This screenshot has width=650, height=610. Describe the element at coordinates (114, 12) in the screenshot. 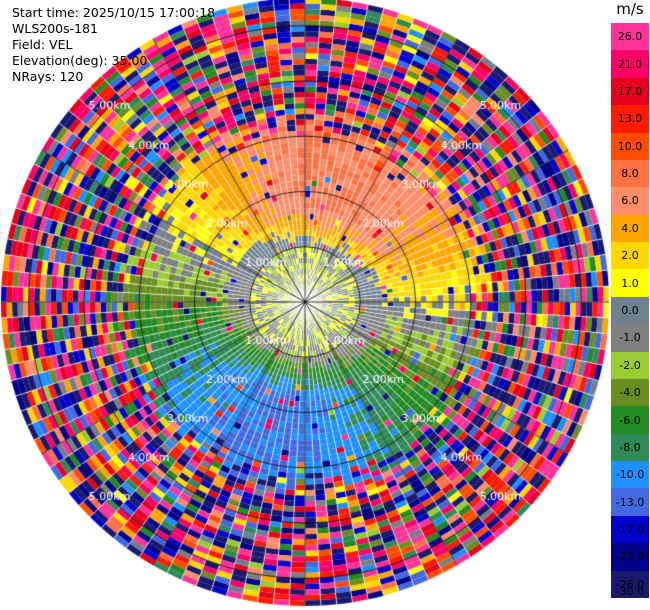

I see `start-time-text: Start time: 2025/10/15 17:00:18` at that location.